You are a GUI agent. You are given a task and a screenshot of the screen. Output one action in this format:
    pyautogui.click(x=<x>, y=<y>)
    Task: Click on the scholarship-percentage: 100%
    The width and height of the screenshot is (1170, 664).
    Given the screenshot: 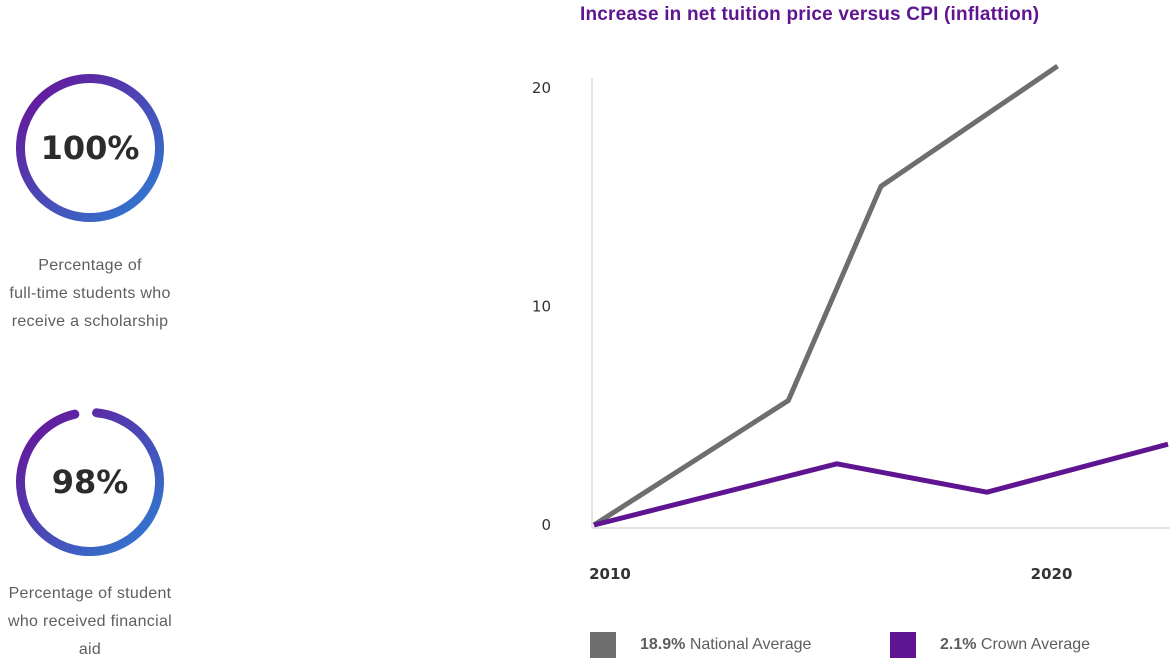 What is the action you would take?
    pyautogui.click(x=90, y=148)
    